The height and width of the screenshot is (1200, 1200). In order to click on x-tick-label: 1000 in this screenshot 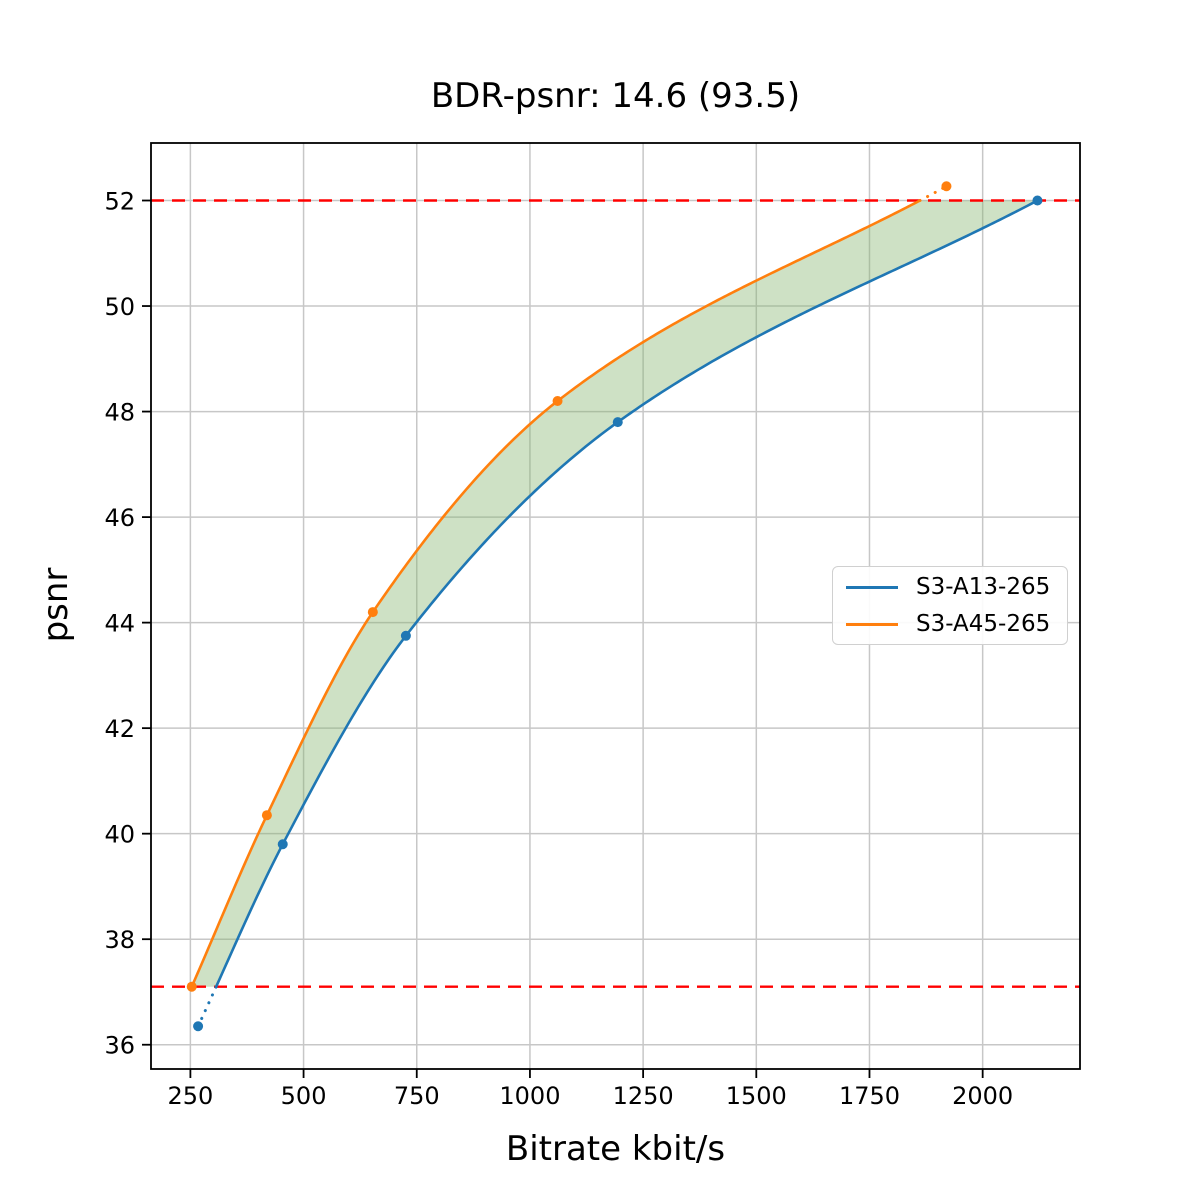, I will do `click(529, 1096)`.